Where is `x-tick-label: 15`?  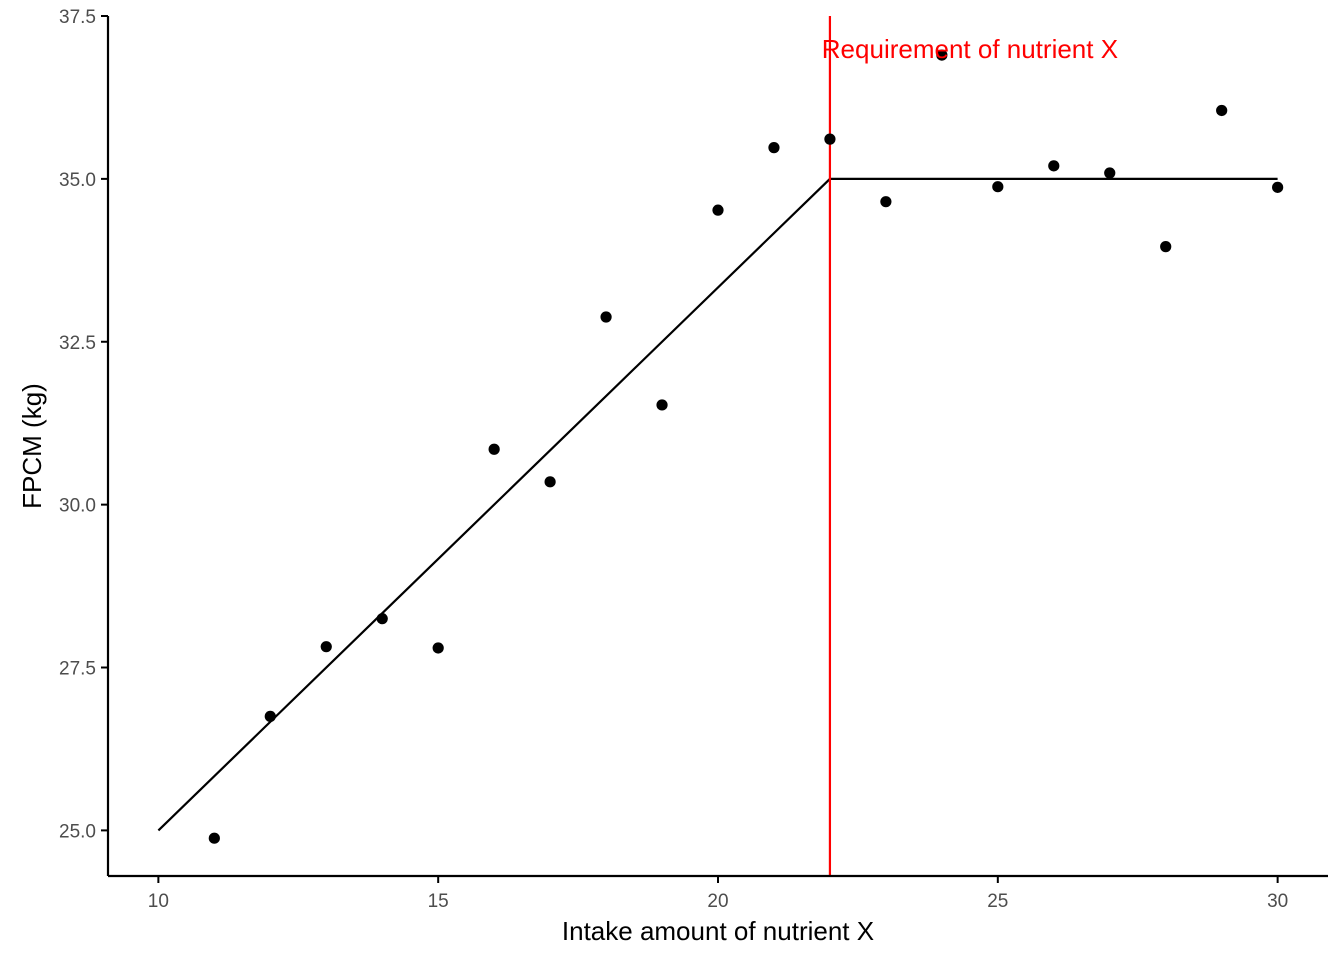
x-tick-label: 15 is located at coordinates (438, 901).